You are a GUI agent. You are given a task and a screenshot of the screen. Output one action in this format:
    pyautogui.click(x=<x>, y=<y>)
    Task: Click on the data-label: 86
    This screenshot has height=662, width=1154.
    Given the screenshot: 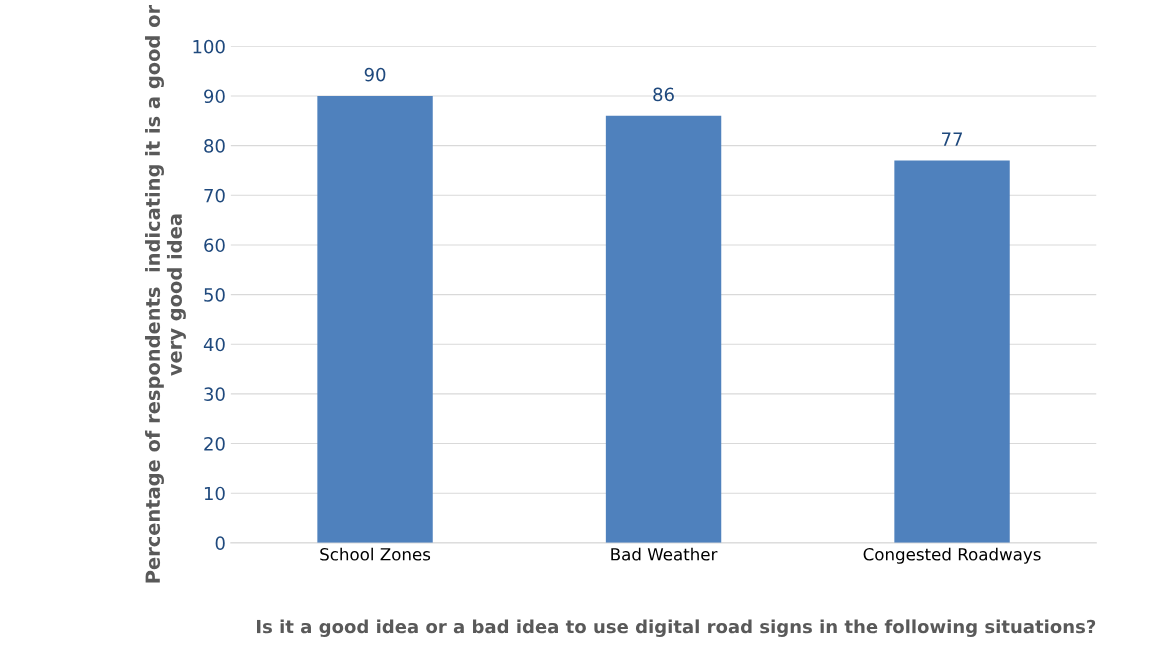 What is the action you would take?
    pyautogui.click(x=663, y=94)
    